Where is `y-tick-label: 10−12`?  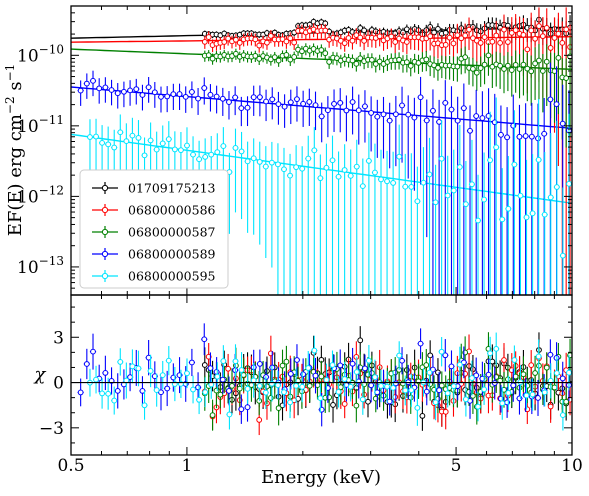 y-tick-label: 10−12 is located at coordinates (40, 195).